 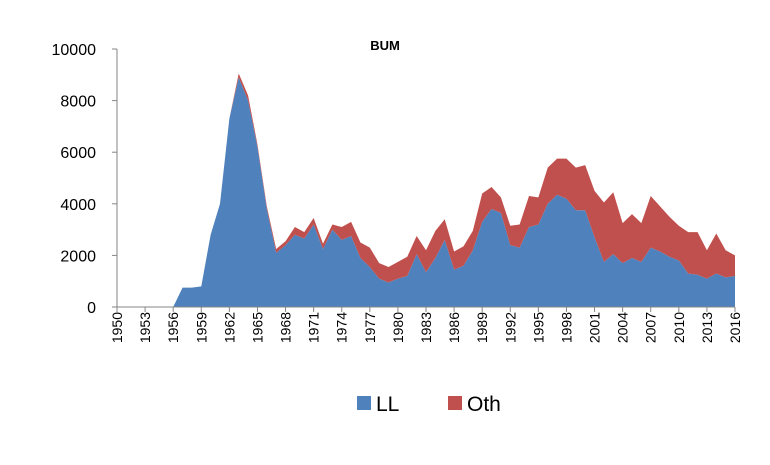 What do you see at coordinates (482, 327) in the screenshot?
I see `x-tick-label: 1989` at bounding box center [482, 327].